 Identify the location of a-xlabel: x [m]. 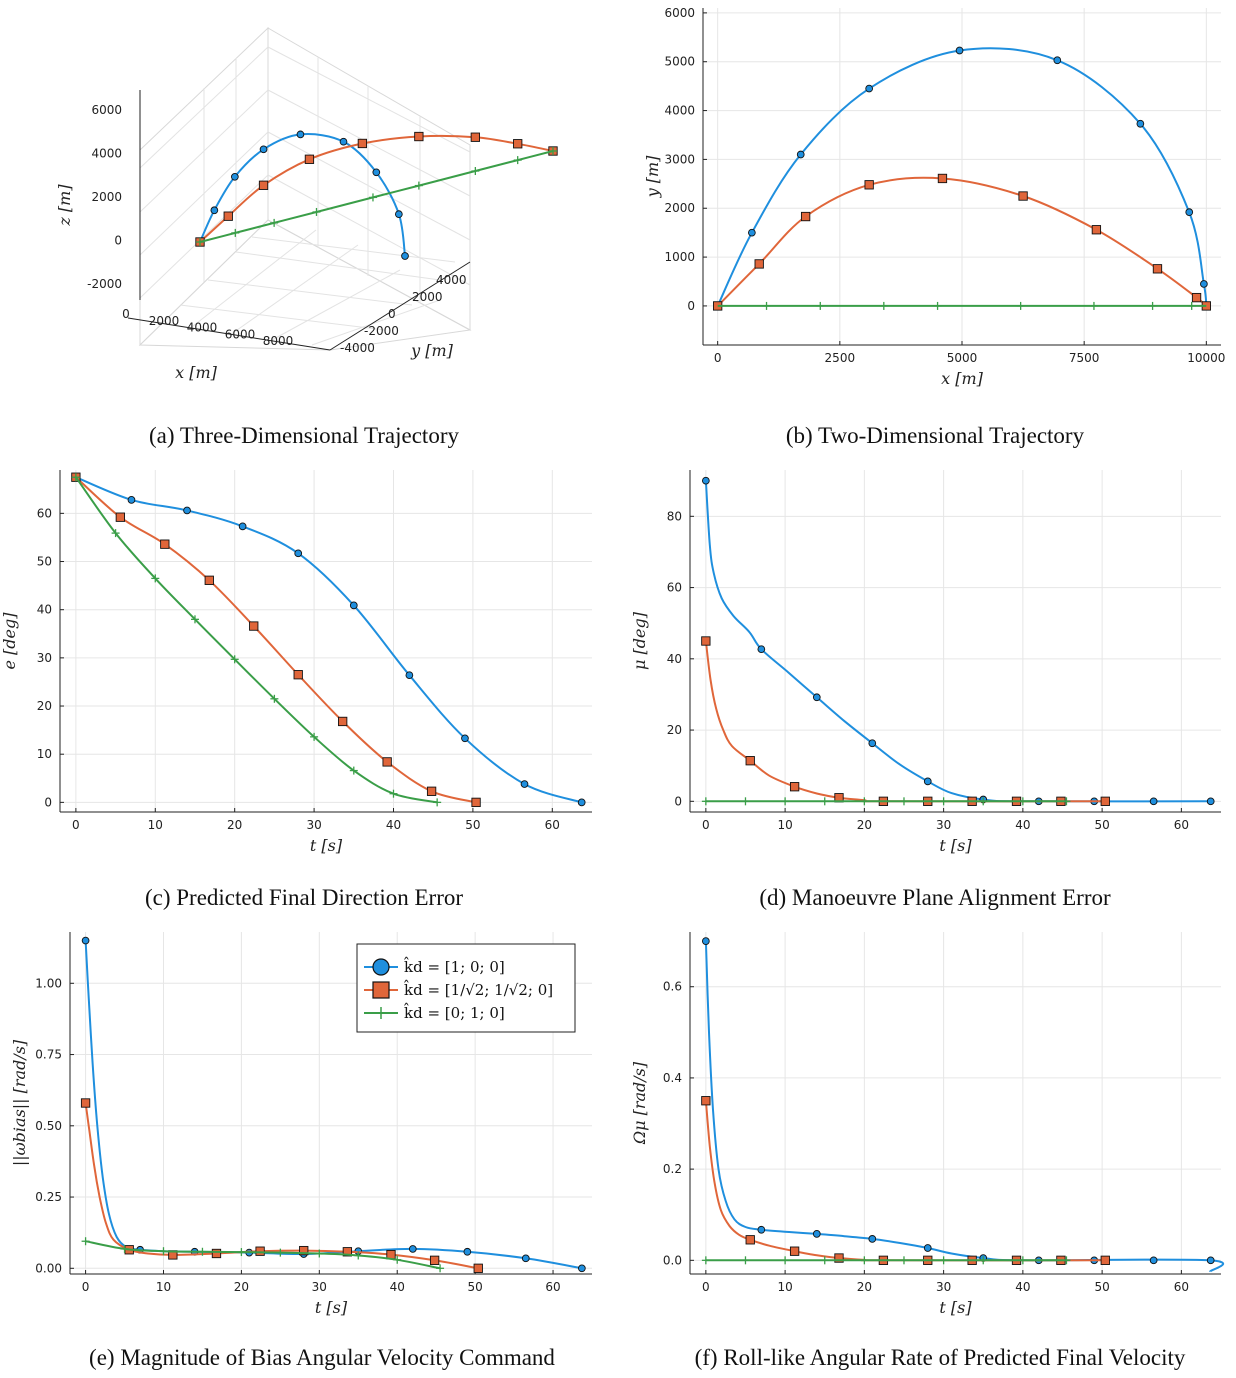
(196, 372).